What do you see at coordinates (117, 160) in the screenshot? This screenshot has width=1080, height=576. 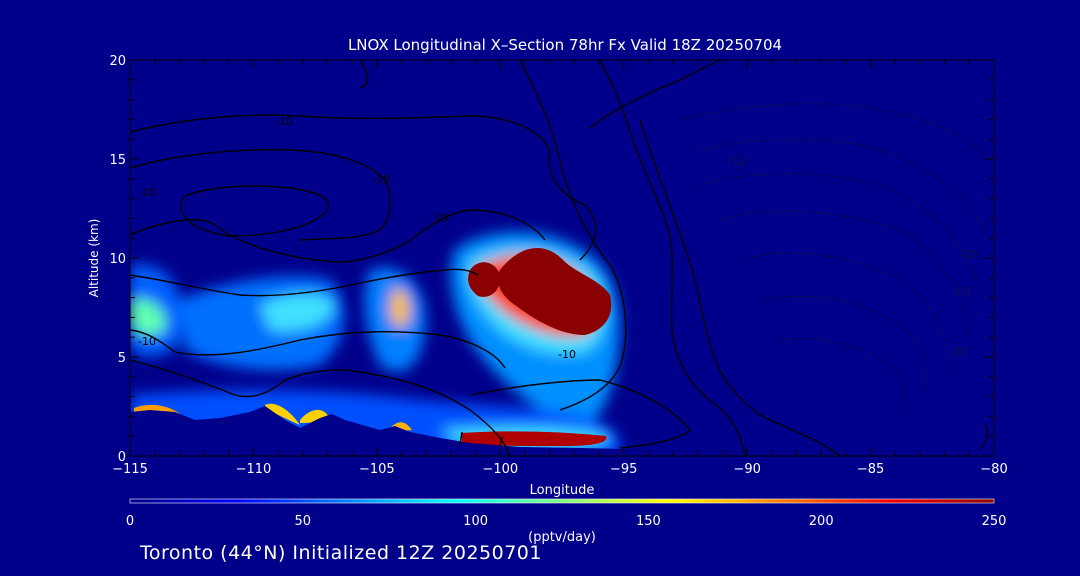 I see `y-tick-label: 15` at bounding box center [117, 160].